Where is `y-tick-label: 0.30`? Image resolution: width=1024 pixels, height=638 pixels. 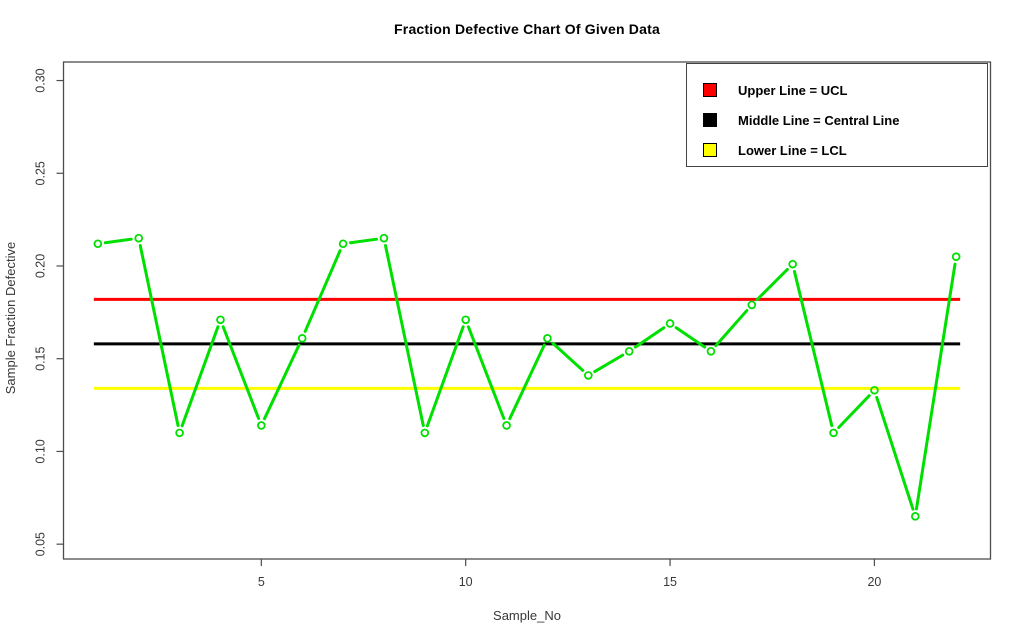
y-tick-label: 0.30 is located at coordinates (41, 80).